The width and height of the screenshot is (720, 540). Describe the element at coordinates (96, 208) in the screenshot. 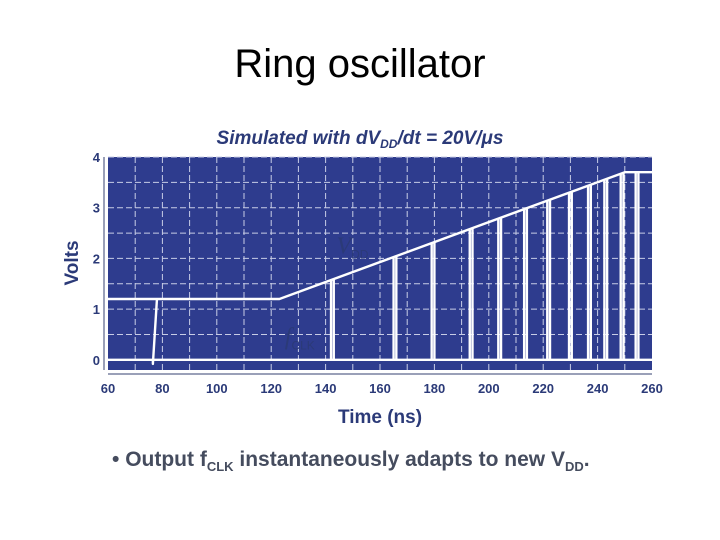

I see `y-tick-label: 3` at that location.